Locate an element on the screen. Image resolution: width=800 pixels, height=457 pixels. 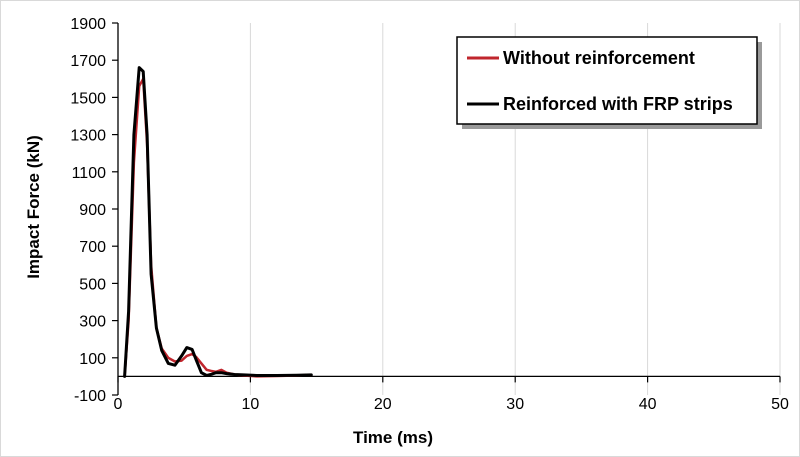
legend-label-reinforced-frp: Reinforced with FRP strips is located at coordinates (618, 104).